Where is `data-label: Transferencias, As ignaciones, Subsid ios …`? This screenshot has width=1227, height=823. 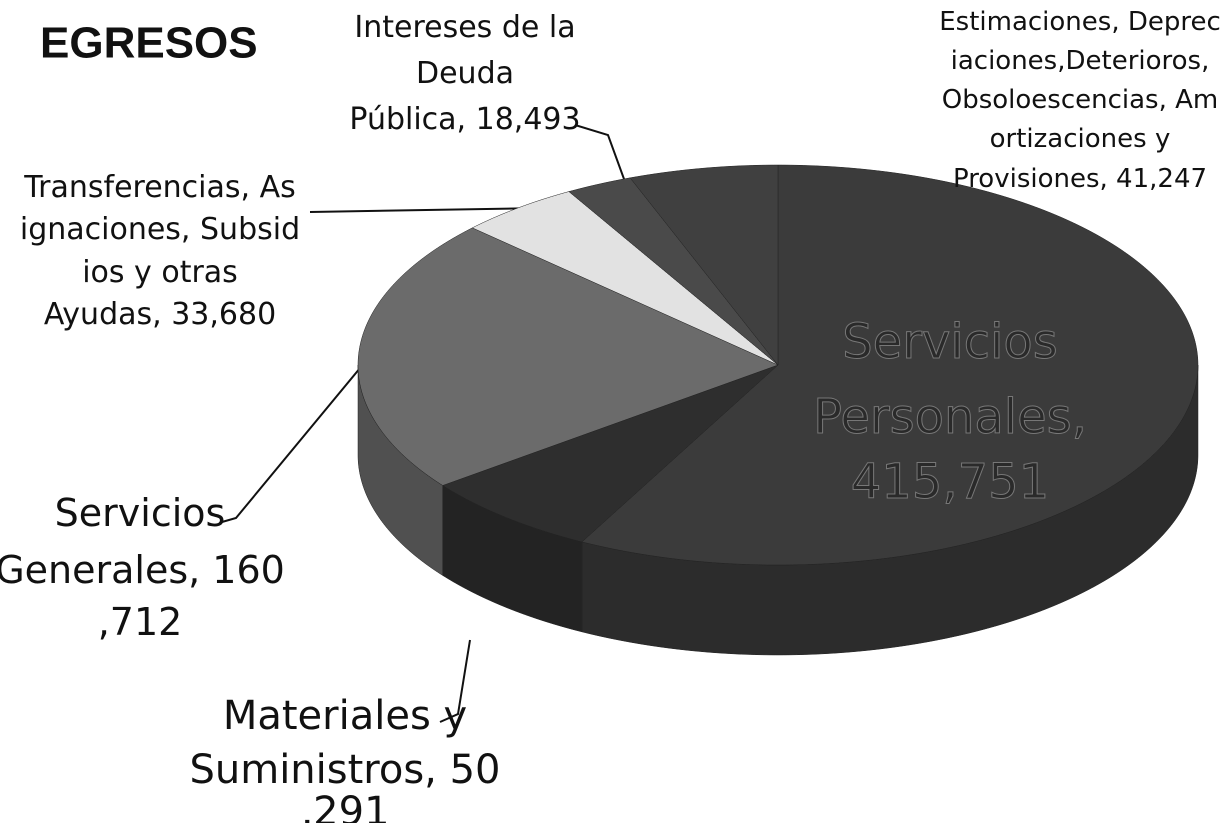
data-label: Transferencias, As ignaciones, Subsid ios … is located at coordinates (160, 251).